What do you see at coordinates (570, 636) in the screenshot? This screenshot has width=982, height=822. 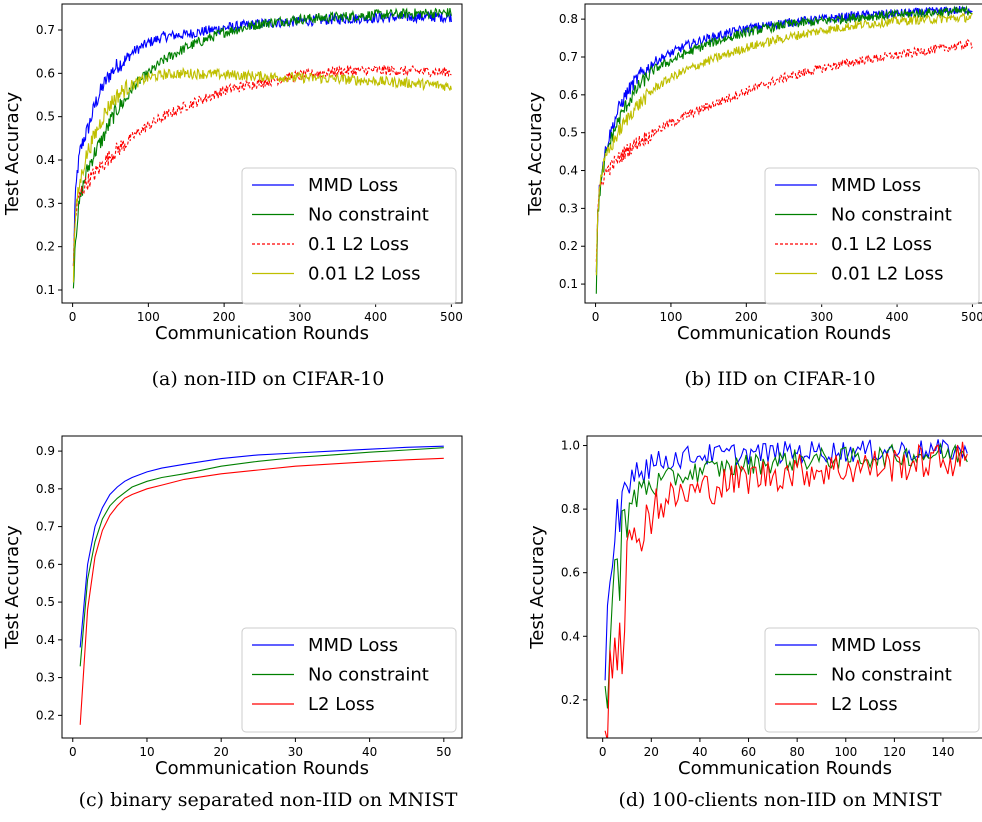 I see `y-tick-label-d: 0.4` at bounding box center [570, 636].